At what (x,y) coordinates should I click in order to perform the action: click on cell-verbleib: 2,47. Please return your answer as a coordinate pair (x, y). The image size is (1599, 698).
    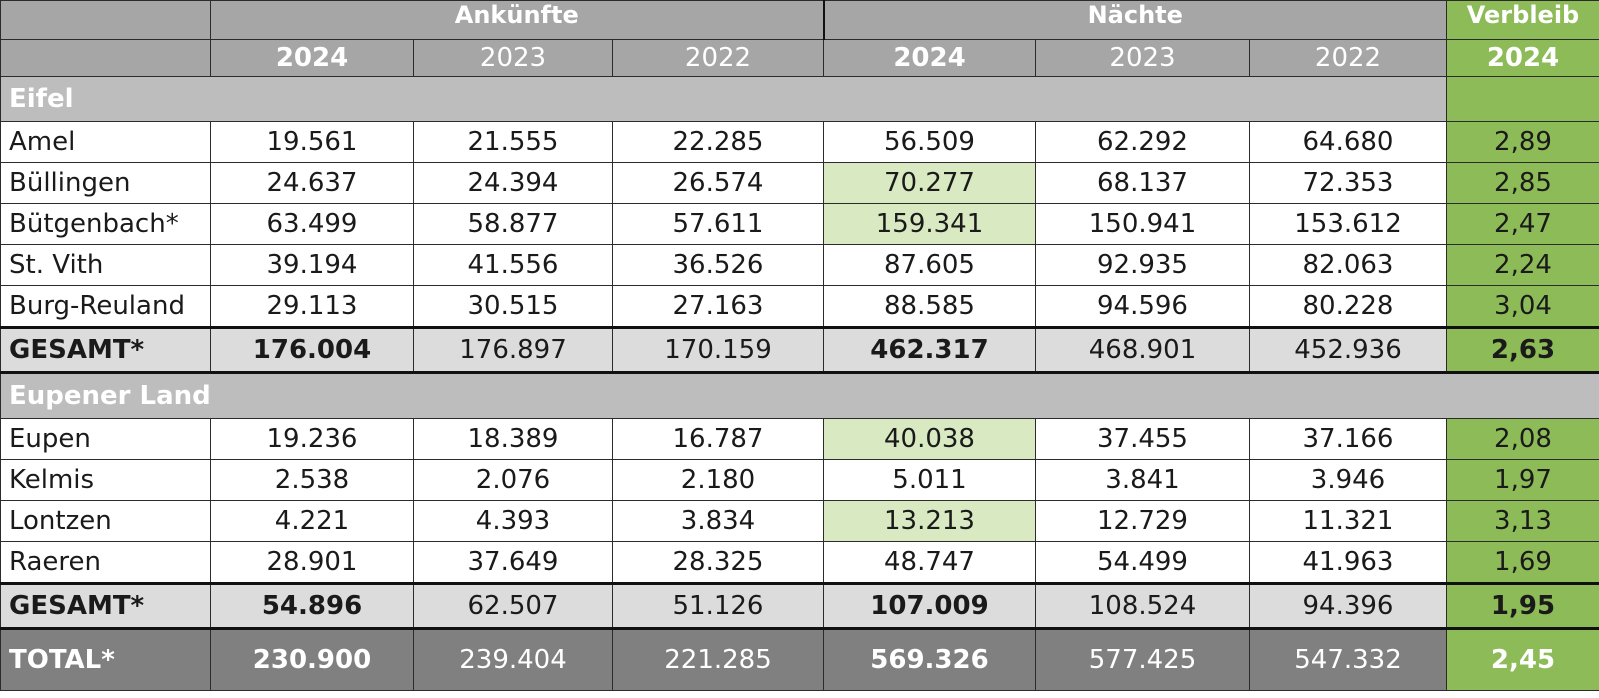
    Looking at the image, I should click on (1522, 224).